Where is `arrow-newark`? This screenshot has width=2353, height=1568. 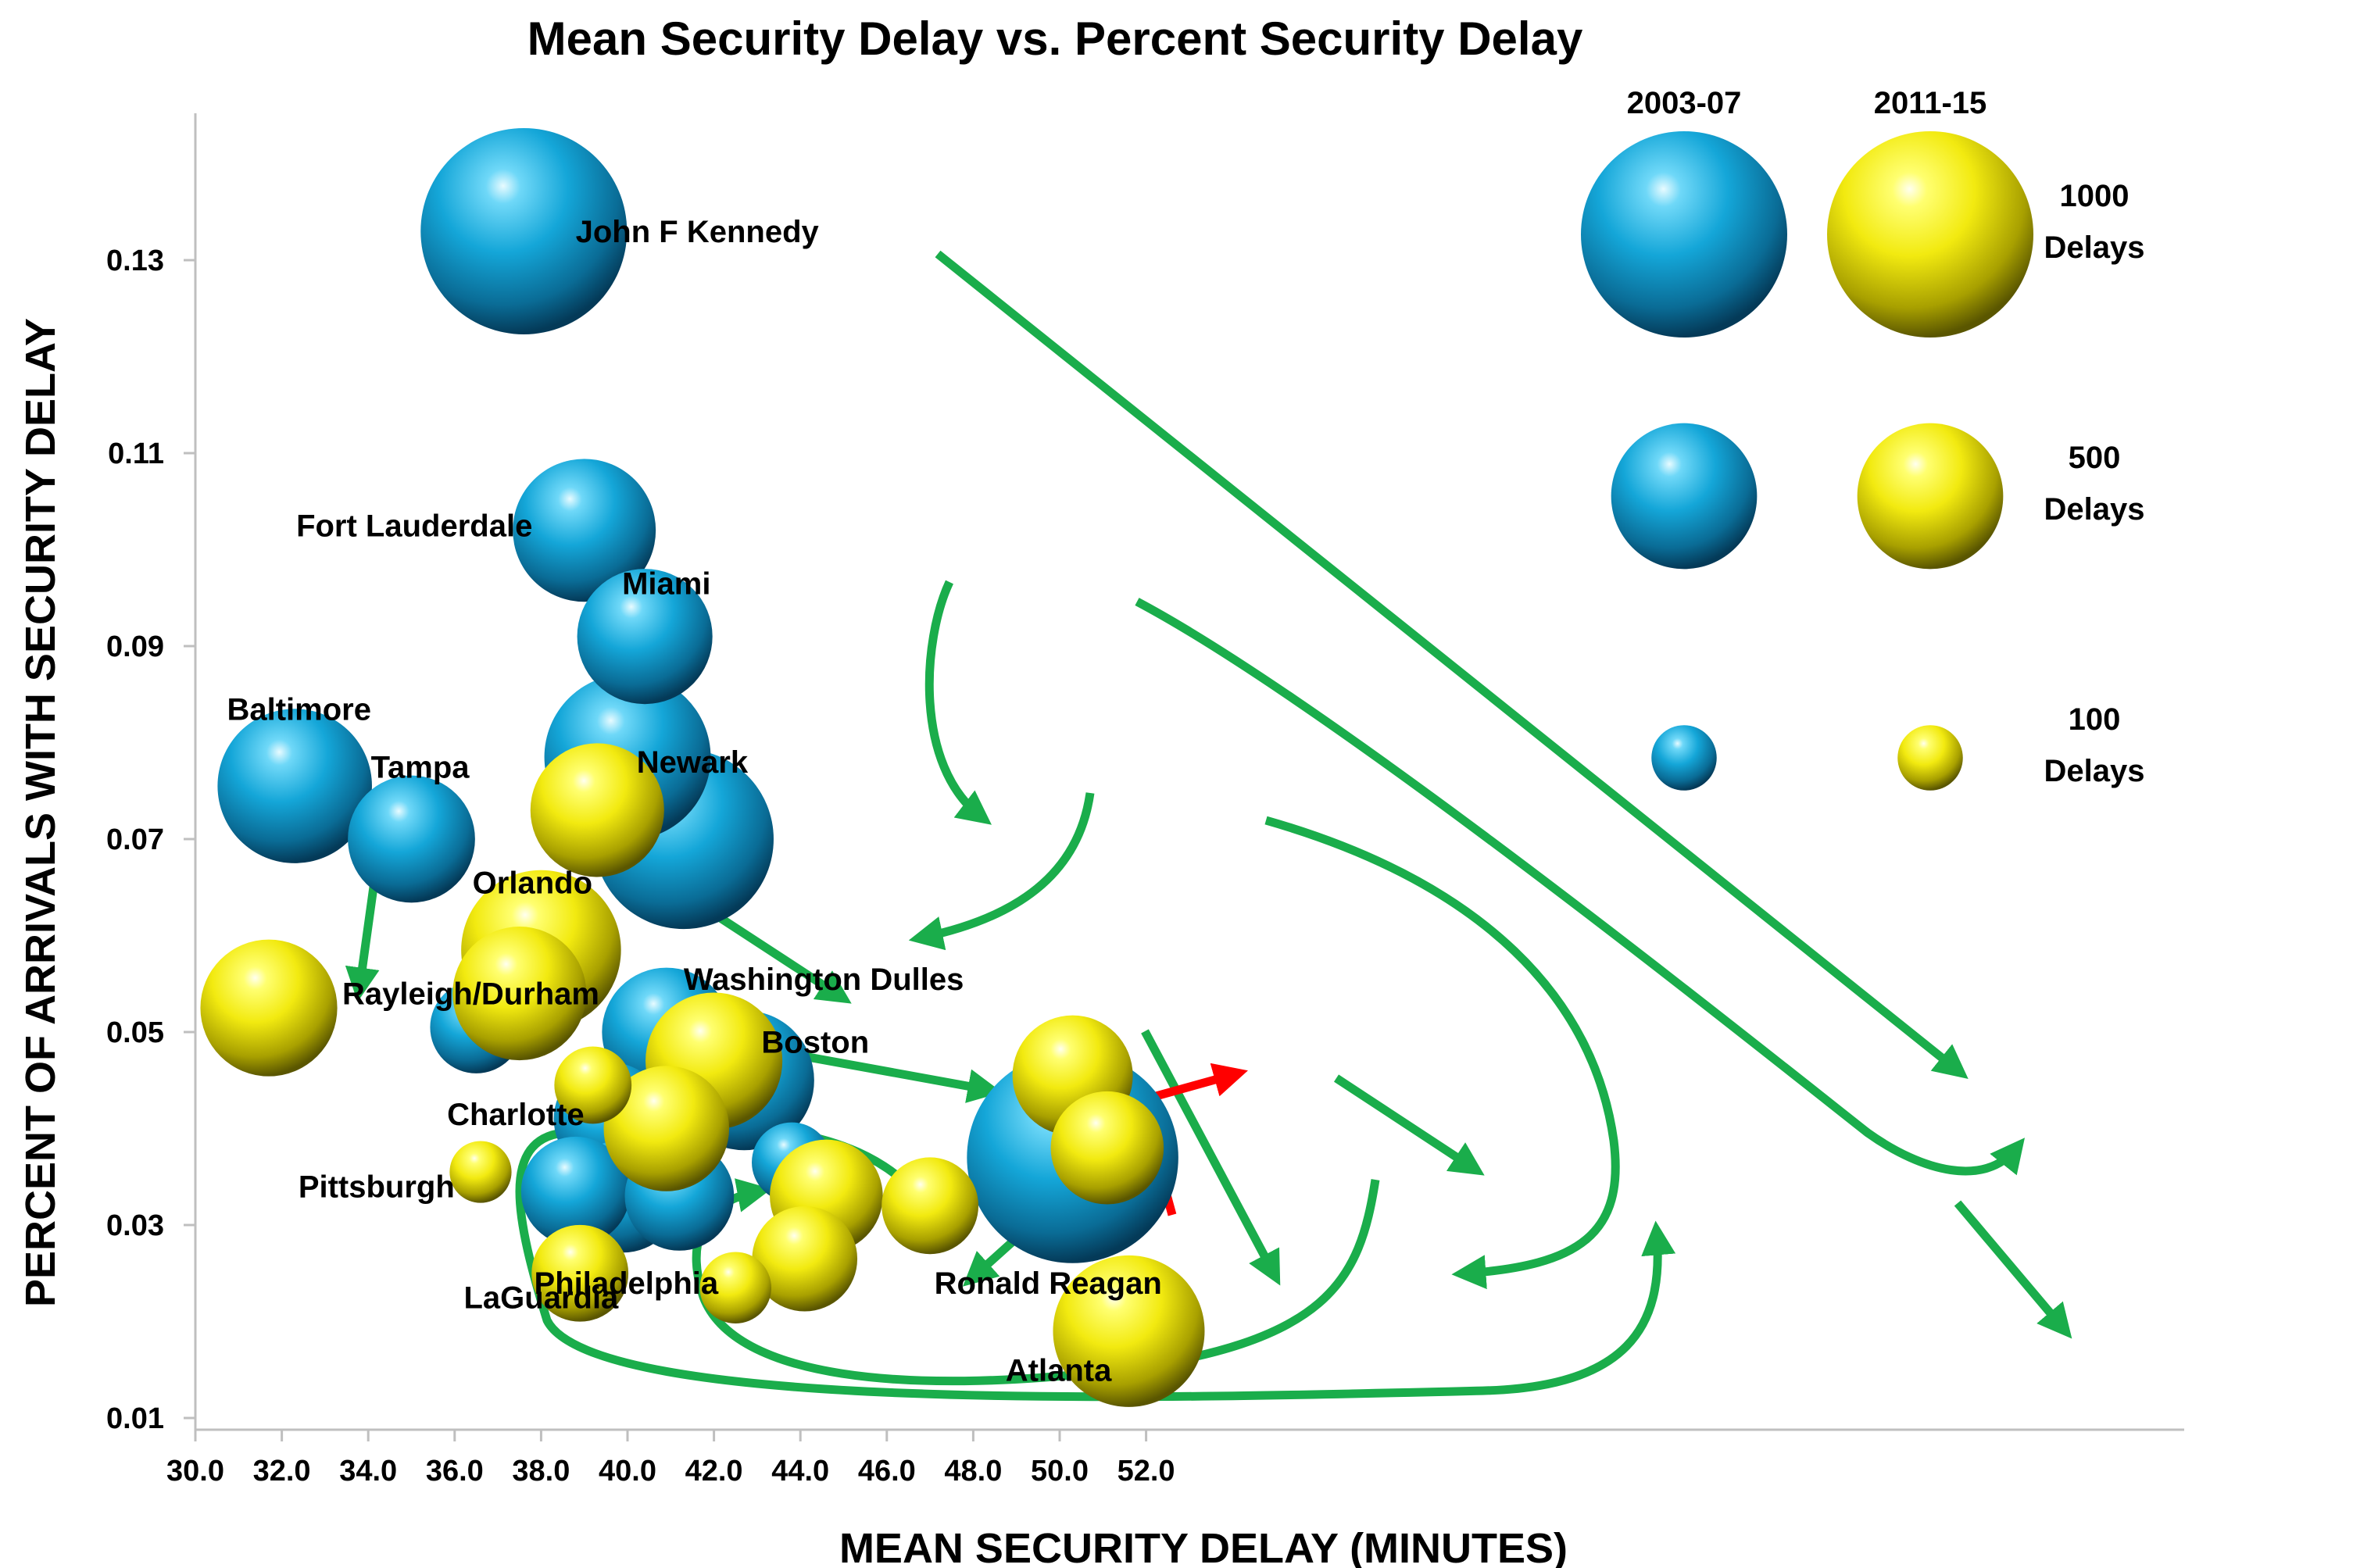 arrow-newark is located at coordinates (1440, 1046).